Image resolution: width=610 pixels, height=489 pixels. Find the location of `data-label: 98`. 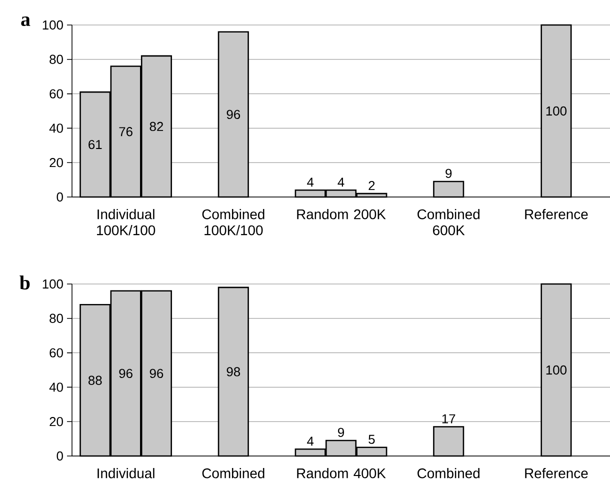

data-label: 98 is located at coordinates (233, 371).